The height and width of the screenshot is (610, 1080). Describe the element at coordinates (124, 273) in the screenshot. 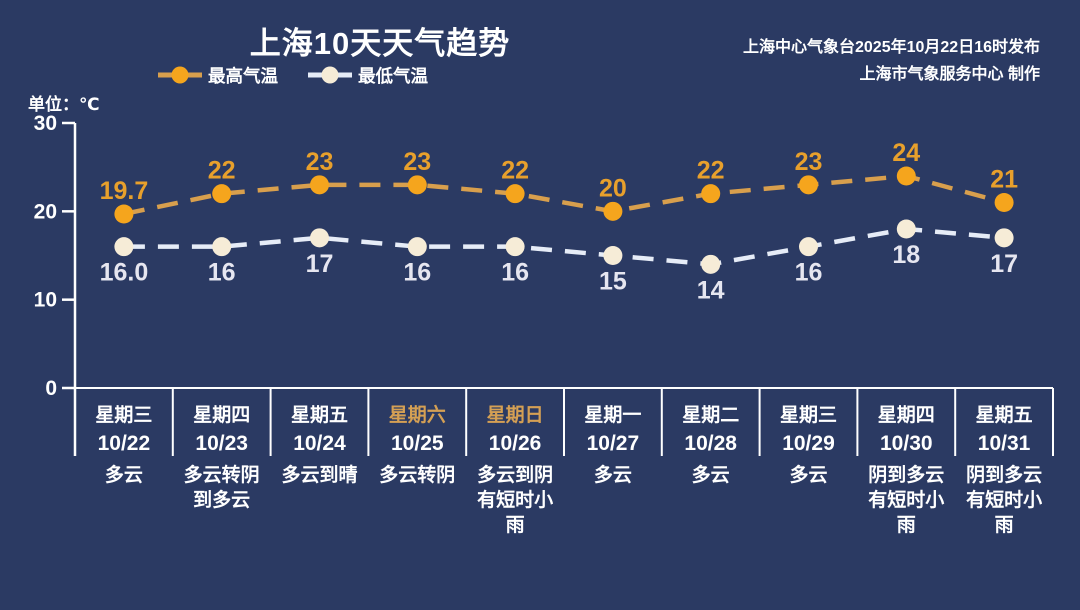

I see `low-temp-value-label: 16.0` at that location.